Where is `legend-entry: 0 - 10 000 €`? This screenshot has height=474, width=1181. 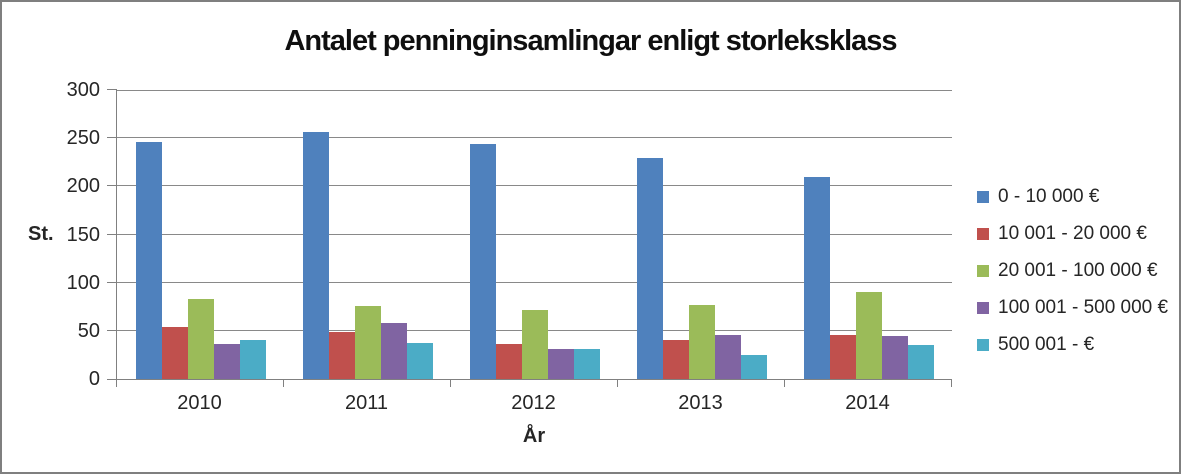 legend-entry: 0 - 10 000 € is located at coordinates (1072, 196).